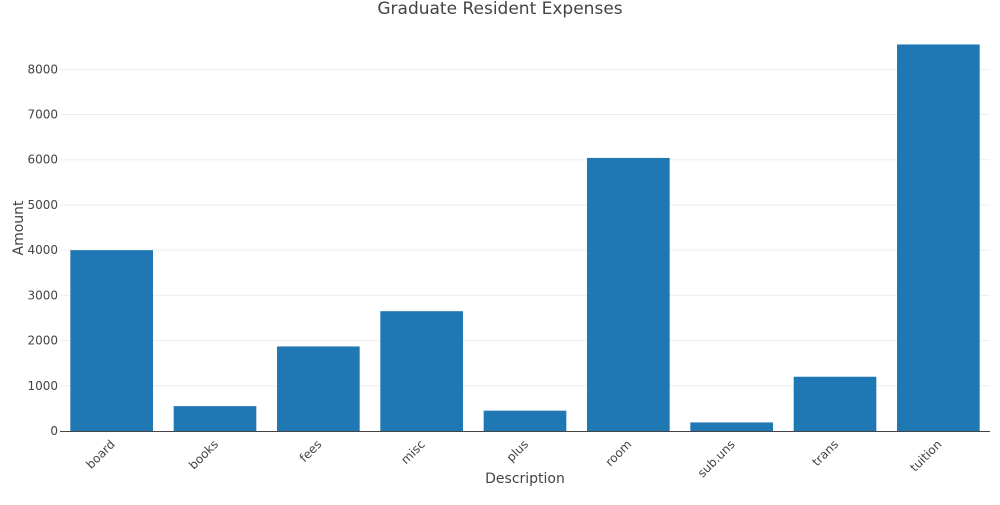 Image resolution: width=1000 pixels, height=505 pixels. Describe the element at coordinates (42, 160) in the screenshot. I see `y-tick-label: 6000` at that location.